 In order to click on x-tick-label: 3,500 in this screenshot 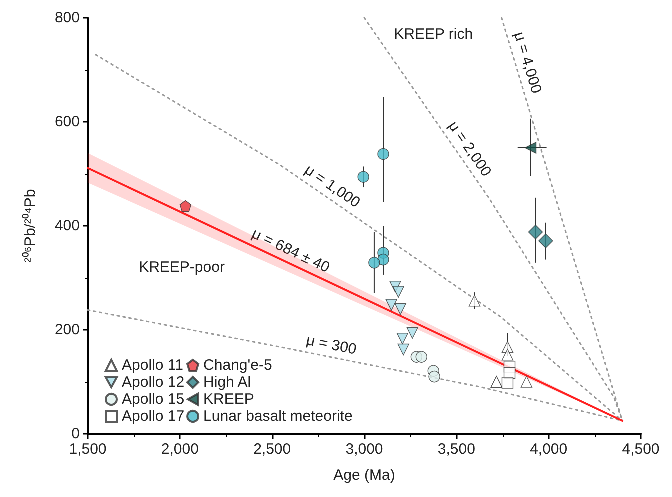, I will do `click(457, 449)`.